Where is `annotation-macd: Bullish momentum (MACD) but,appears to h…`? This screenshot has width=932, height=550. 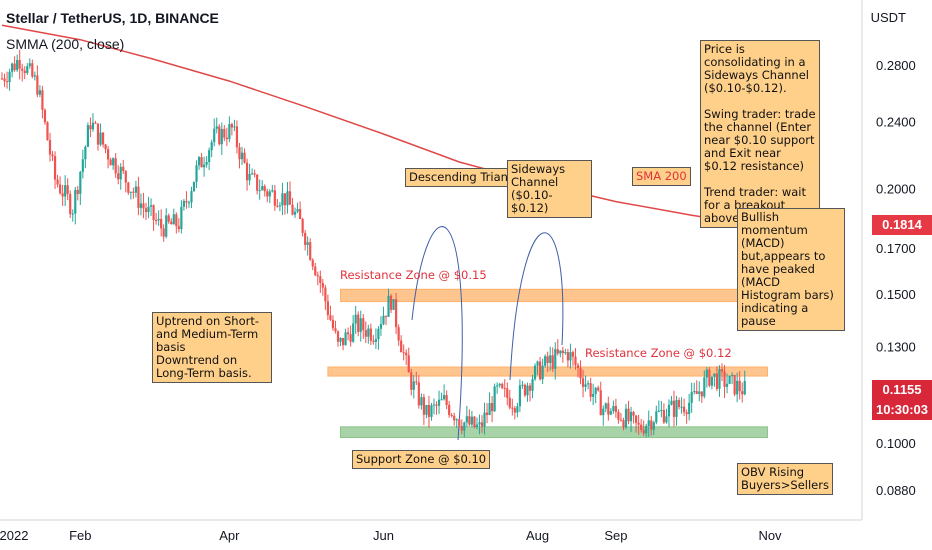
annotation-macd: Bullish momentum (MACD) but,appears to h… is located at coordinates (791, 269).